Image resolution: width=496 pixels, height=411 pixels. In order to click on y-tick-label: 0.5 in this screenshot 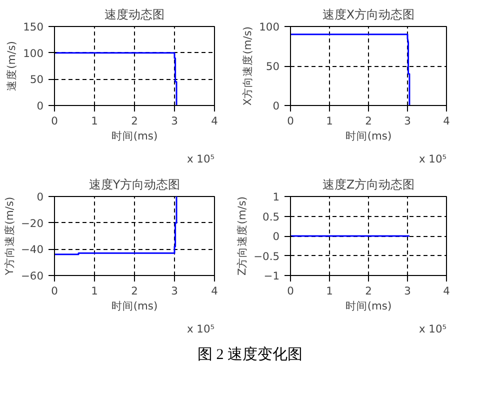, I will do `click(271, 217)`.